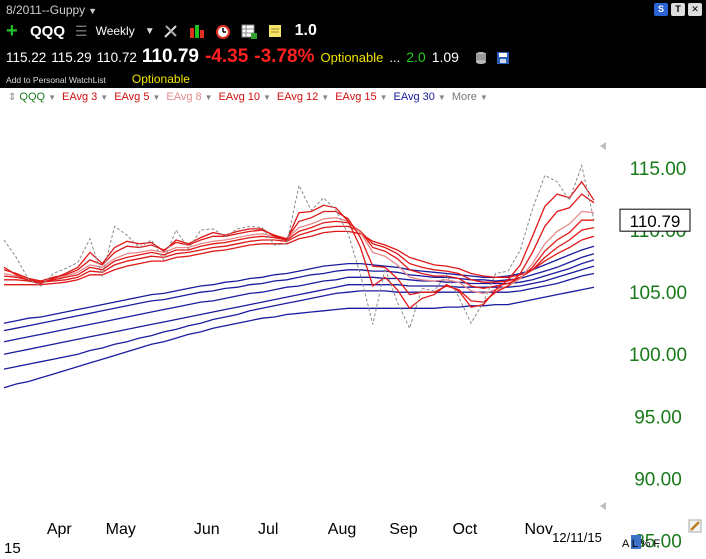 Image resolution: width=706 pixels, height=559 pixels. I want to click on price-change: -4.35, so click(226, 56).